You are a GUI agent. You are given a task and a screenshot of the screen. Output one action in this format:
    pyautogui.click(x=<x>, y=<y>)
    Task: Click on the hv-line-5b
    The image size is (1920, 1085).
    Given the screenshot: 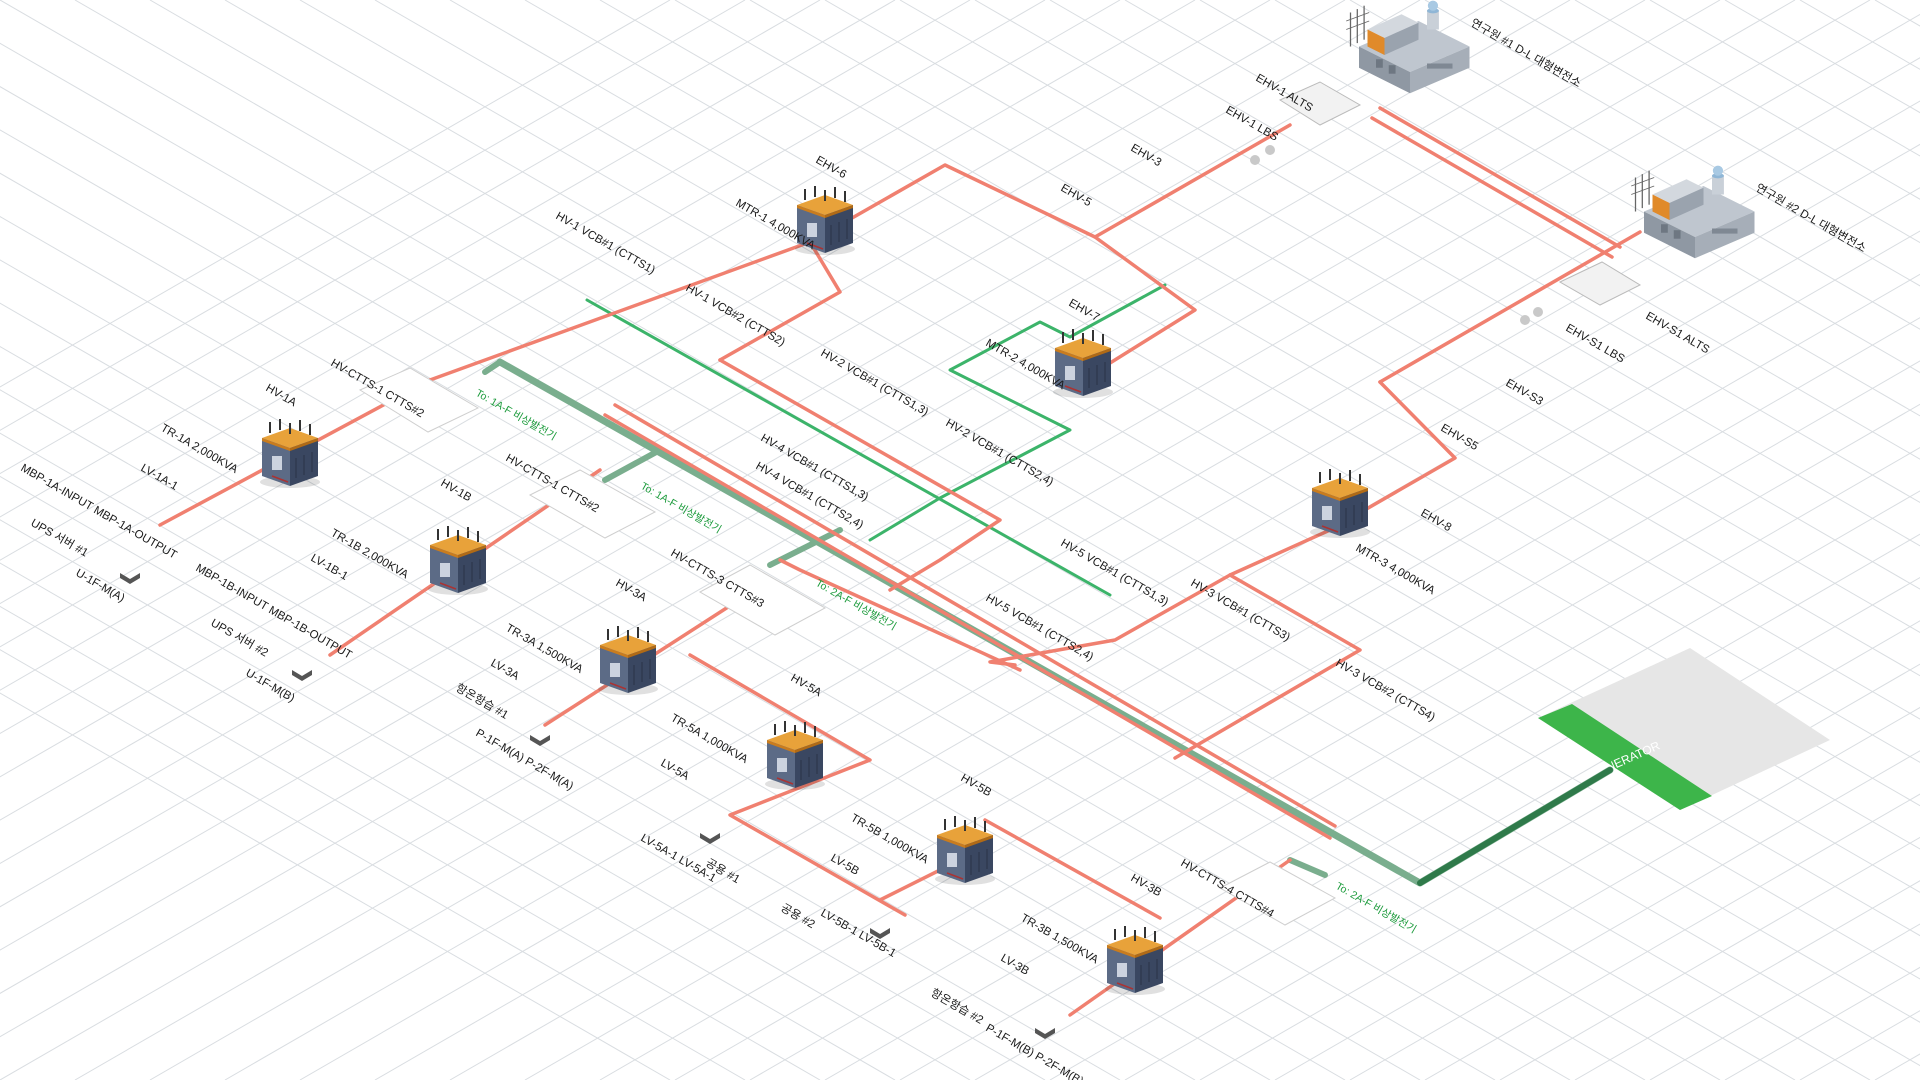 What is the action you would take?
    pyautogui.click(x=1072, y=869)
    